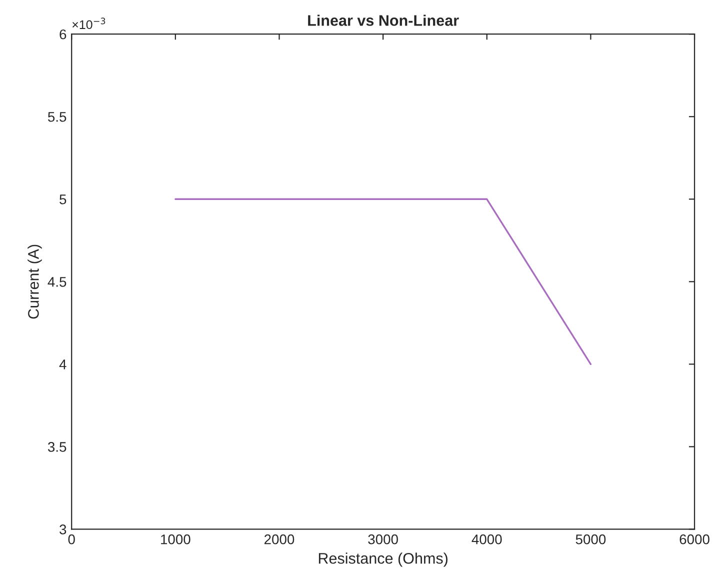 The width and height of the screenshot is (716, 588). What do you see at coordinates (487, 539) in the screenshot?
I see `x-tick-label: 4000` at bounding box center [487, 539].